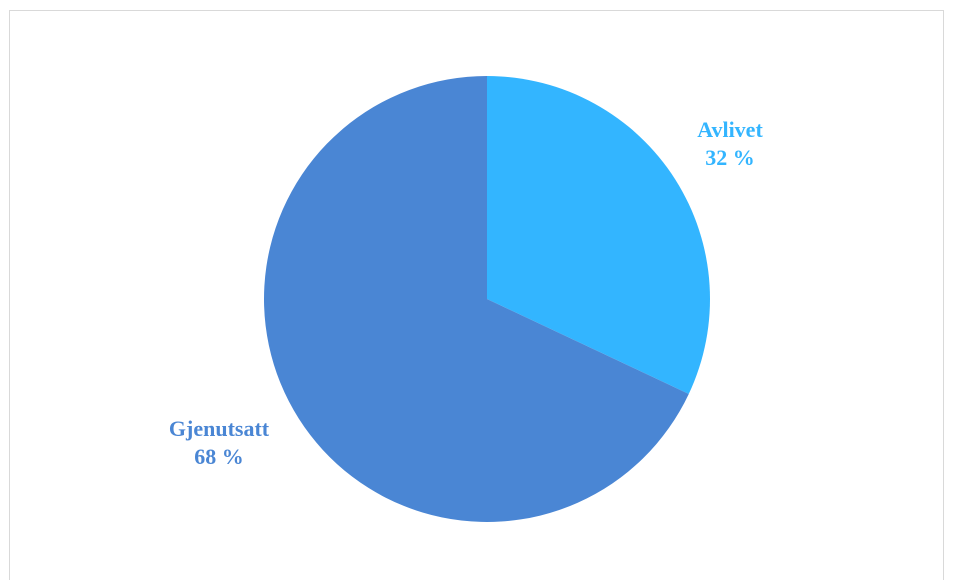  What do you see at coordinates (730, 129) in the screenshot?
I see `slice-label-avlivet: Avlivet` at bounding box center [730, 129].